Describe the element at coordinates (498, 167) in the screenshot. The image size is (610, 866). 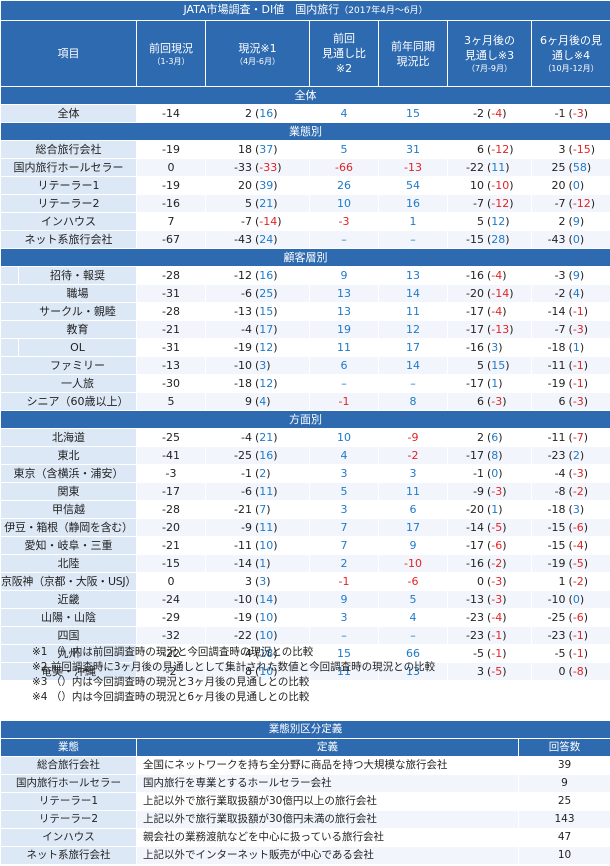
I see `outlook-3m-diff-value: 11` at that location.